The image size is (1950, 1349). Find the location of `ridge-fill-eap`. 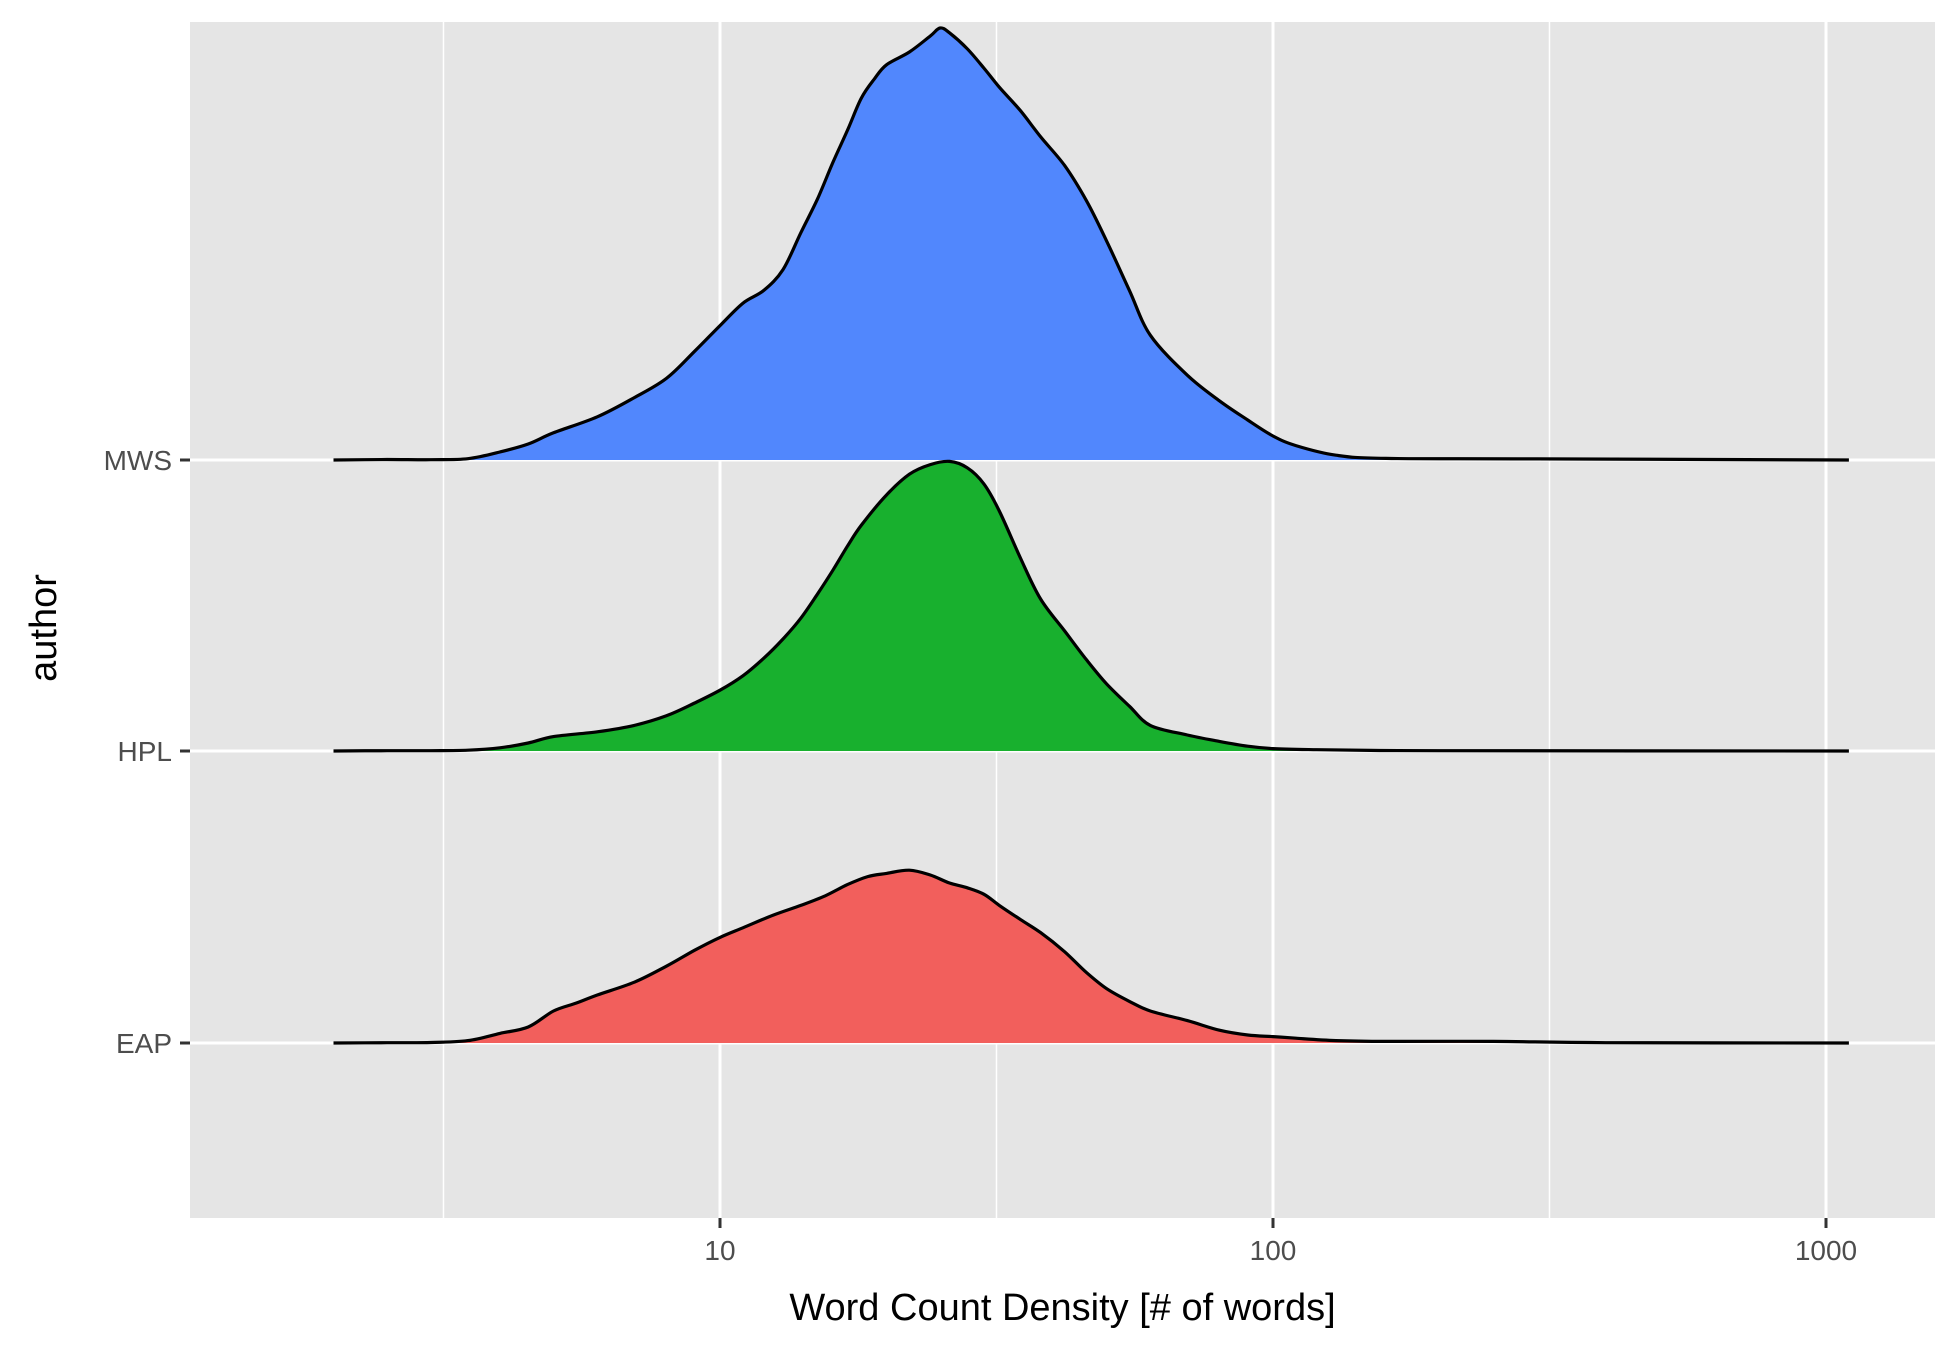

ridge-fill-eap is located at coordinates (1091, 956).